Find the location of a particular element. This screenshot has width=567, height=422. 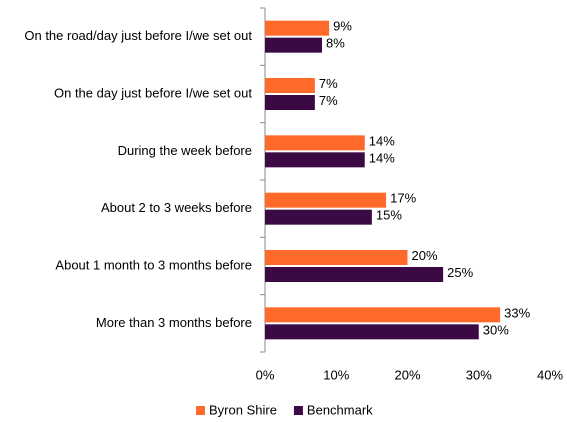

legend-label: Benchmark is located at coordinates (340, 409).